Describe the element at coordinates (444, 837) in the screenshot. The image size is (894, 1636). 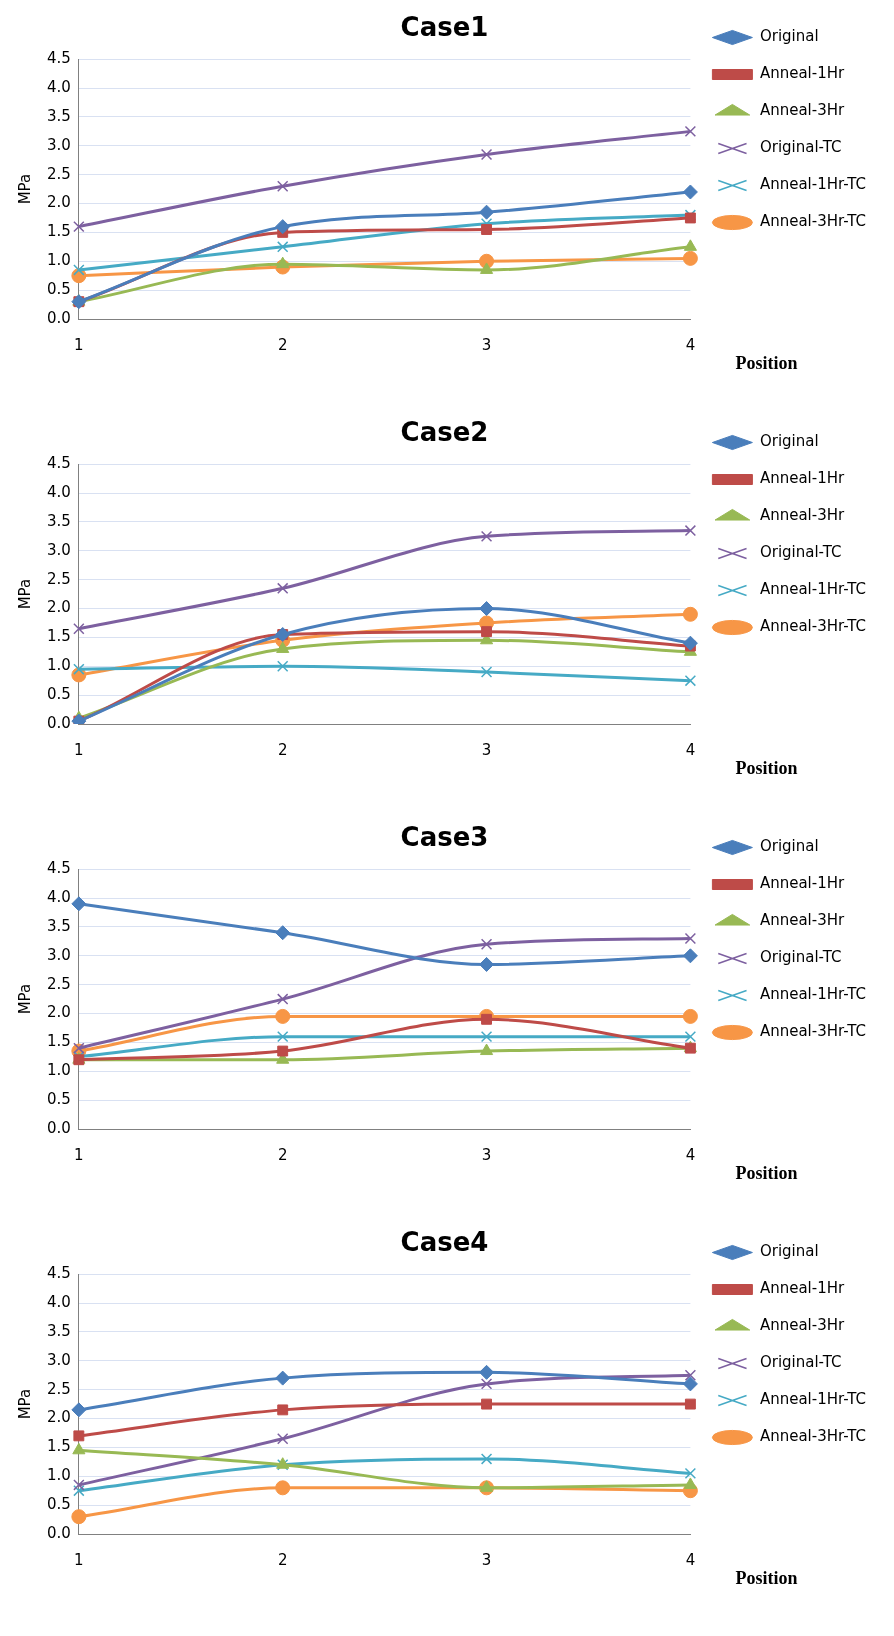
I see `chart-title: Case3` at that location.